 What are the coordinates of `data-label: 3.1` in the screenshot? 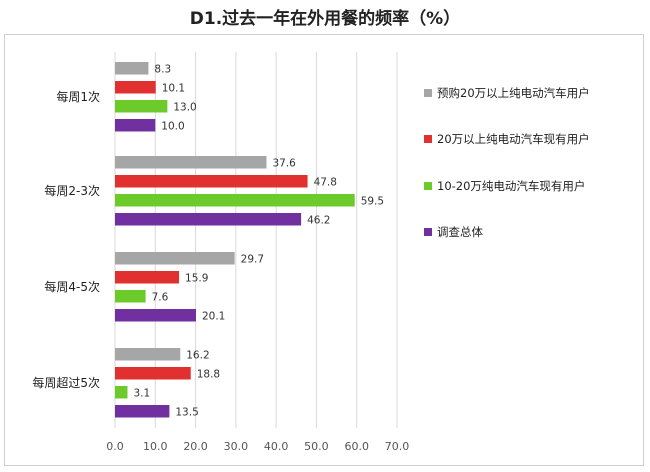 It's located at (141, 394).